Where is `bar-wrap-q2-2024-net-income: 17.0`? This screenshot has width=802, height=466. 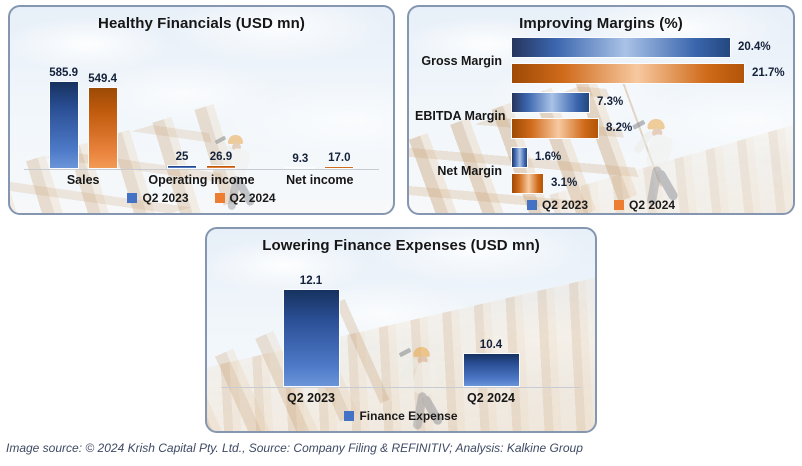
bar-wrap-q2-2024-net-income: 17.0 is located at coordinates (339, 160).